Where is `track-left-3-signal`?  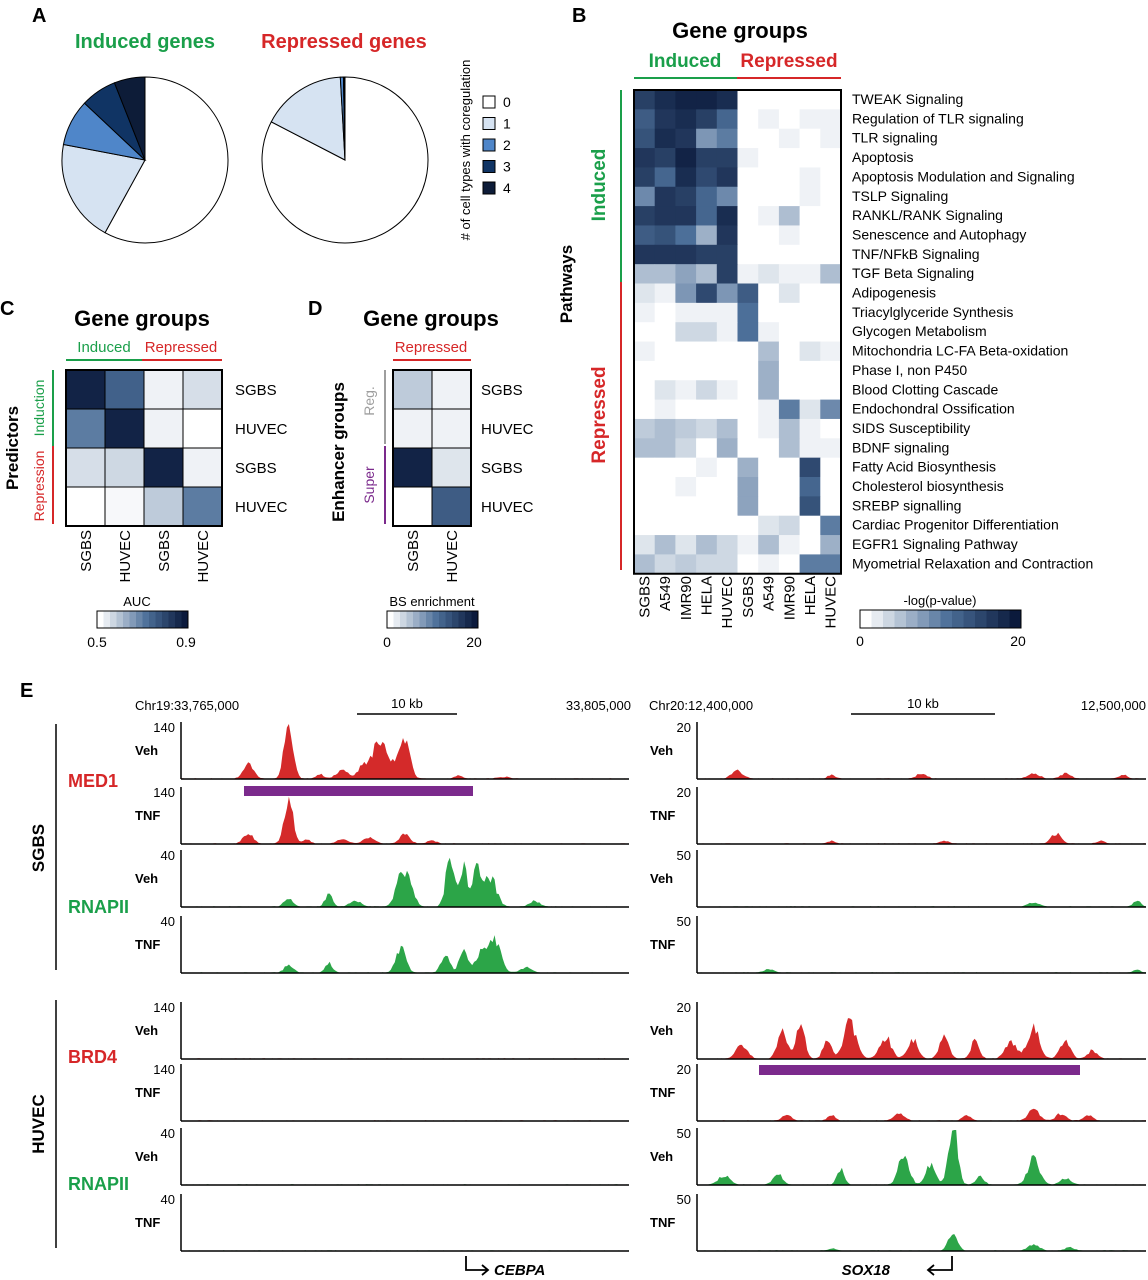
track-left-3-signal is located at coordinates (405, 954).